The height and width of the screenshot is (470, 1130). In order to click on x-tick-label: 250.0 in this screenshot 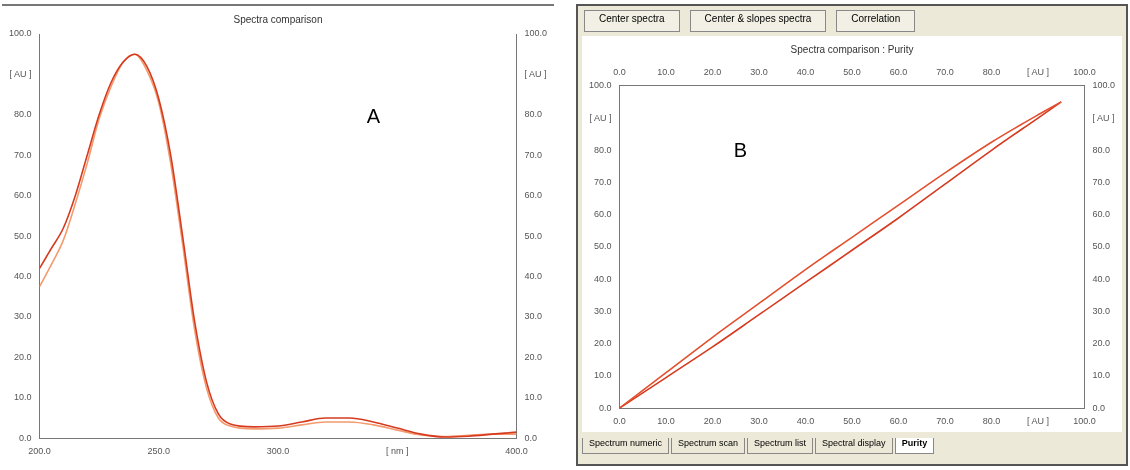, I will do `click(159, 451)`.